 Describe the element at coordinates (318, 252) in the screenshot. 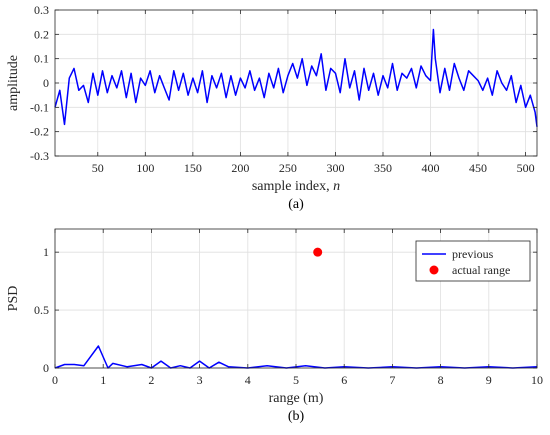

I see `actual-range-point` at that location.